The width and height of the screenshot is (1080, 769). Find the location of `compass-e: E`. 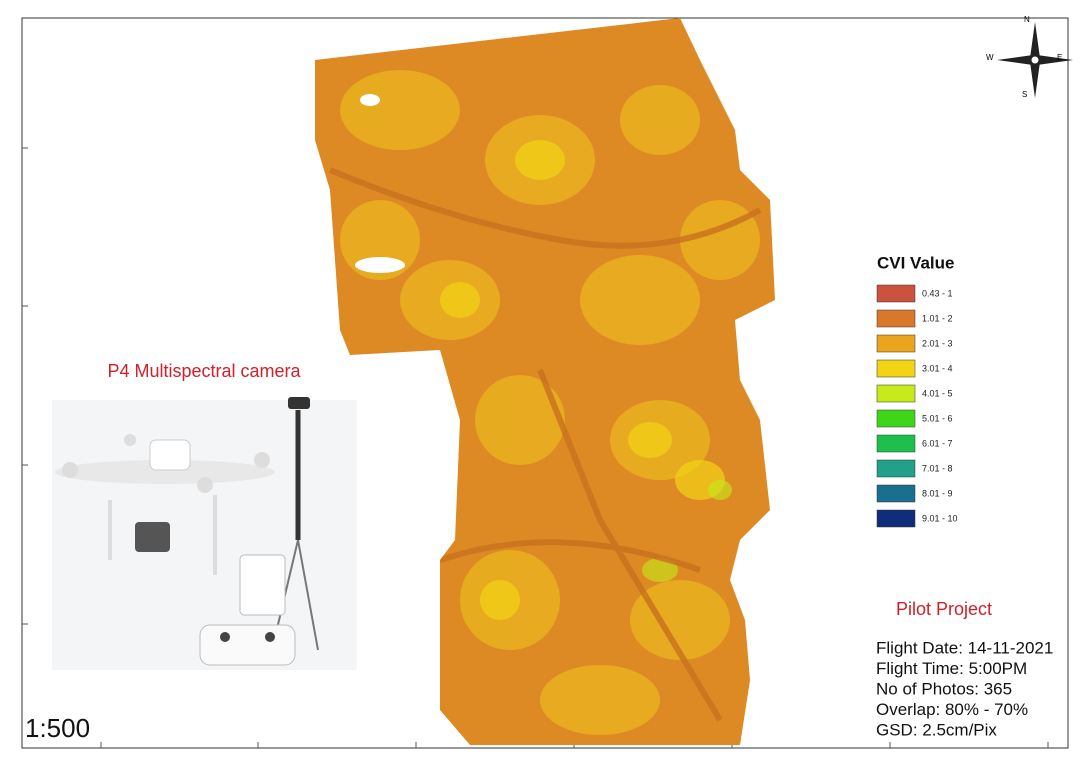

compass-e: E is located at coordinates (1059, 57).